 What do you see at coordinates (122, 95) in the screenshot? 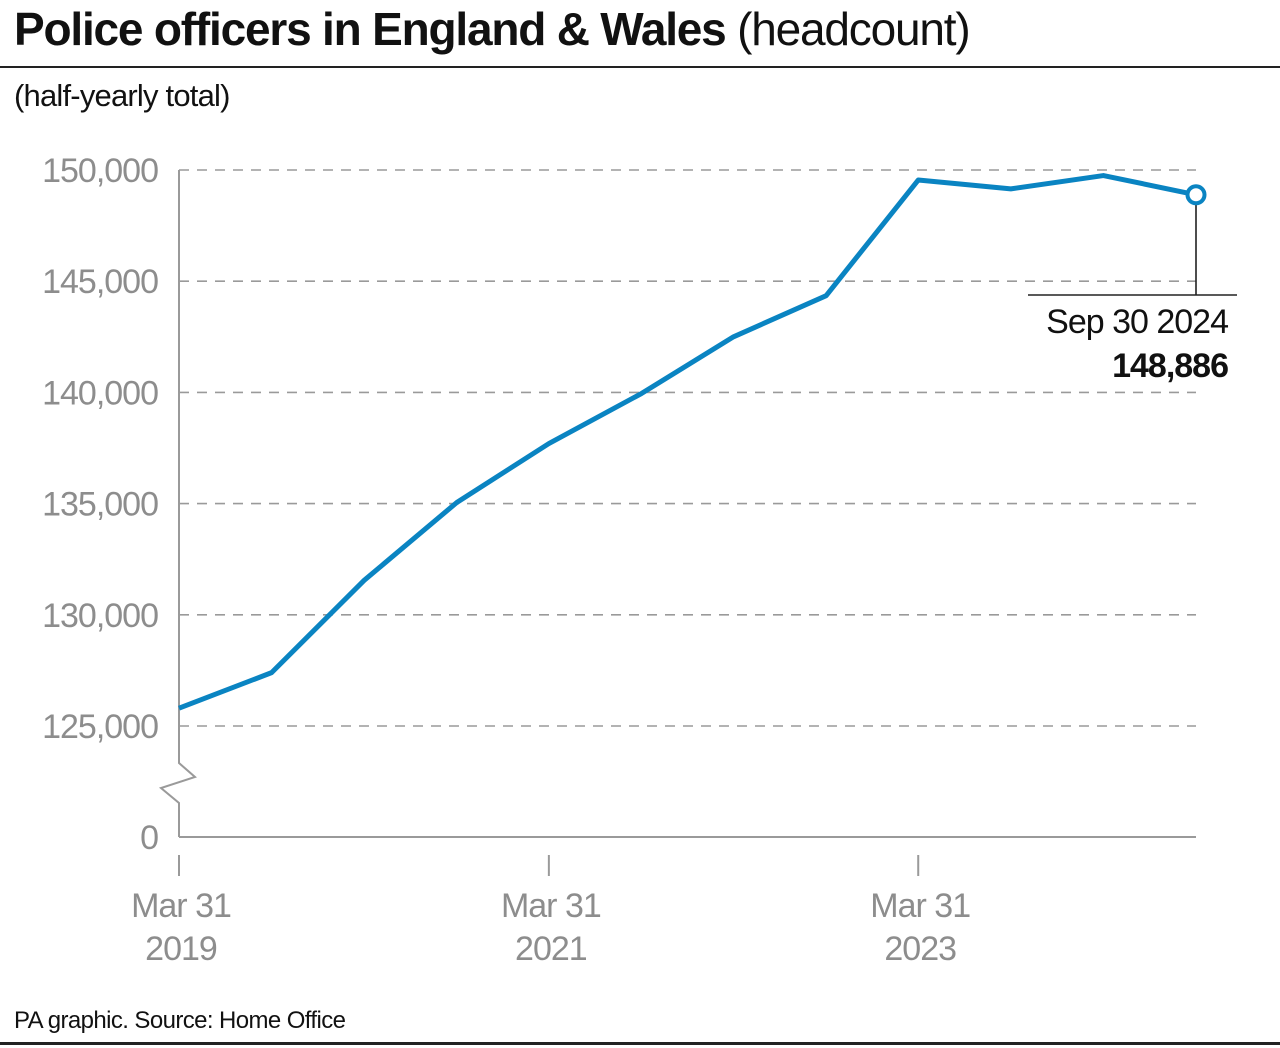
I see `chart-subtitle: (half-yearly total)` at bounding box center [122, 95].